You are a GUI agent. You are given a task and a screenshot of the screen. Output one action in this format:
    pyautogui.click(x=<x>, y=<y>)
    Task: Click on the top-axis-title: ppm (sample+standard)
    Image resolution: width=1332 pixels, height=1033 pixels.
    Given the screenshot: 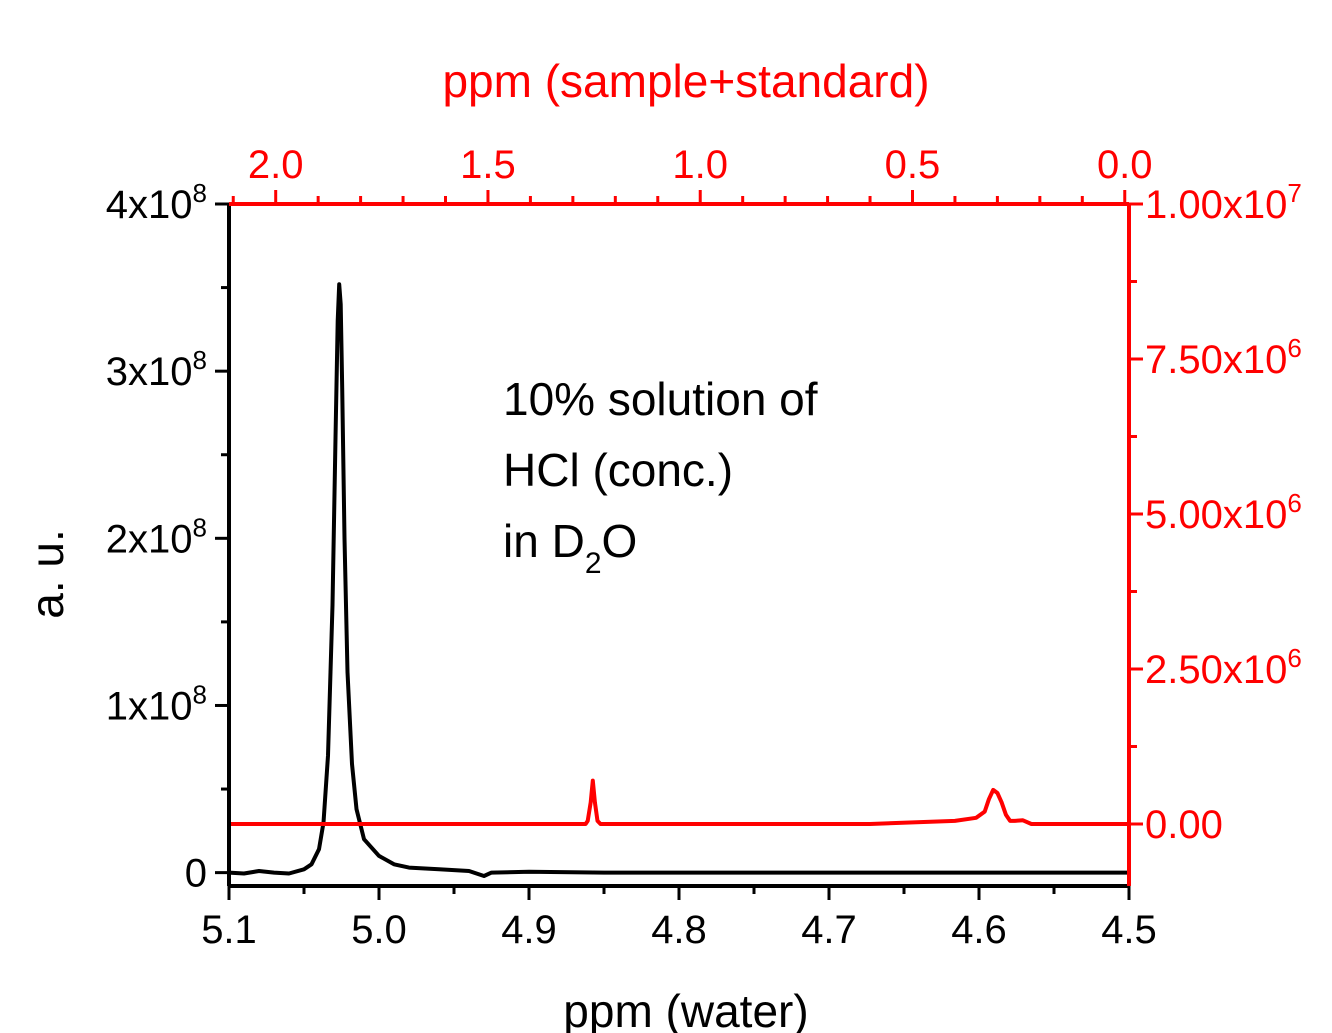 What is the action you would take?
    pyautogui.click(x=685, y=81)
    